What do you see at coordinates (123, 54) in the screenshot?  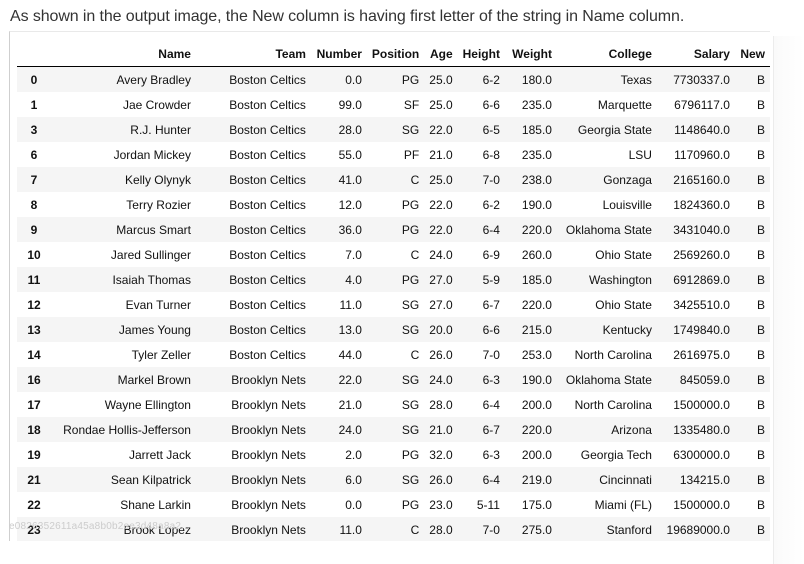 I see `column-header: Name` at bounding box center [123, 54].